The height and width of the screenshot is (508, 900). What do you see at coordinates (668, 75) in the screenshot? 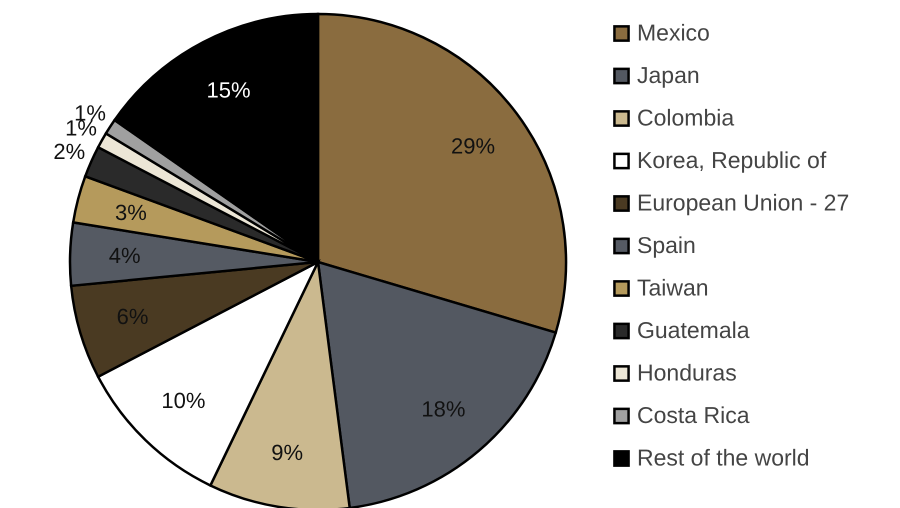
I see `legend-label: Japan` at bounding box center [668, 75].